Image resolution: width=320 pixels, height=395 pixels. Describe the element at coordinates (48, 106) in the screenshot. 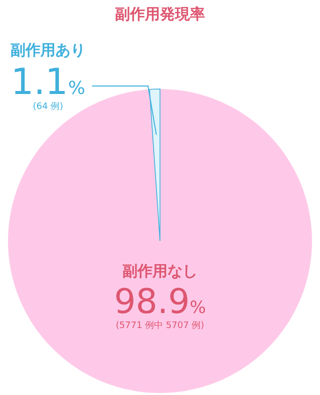

I see `text: (64 例)` at that location.